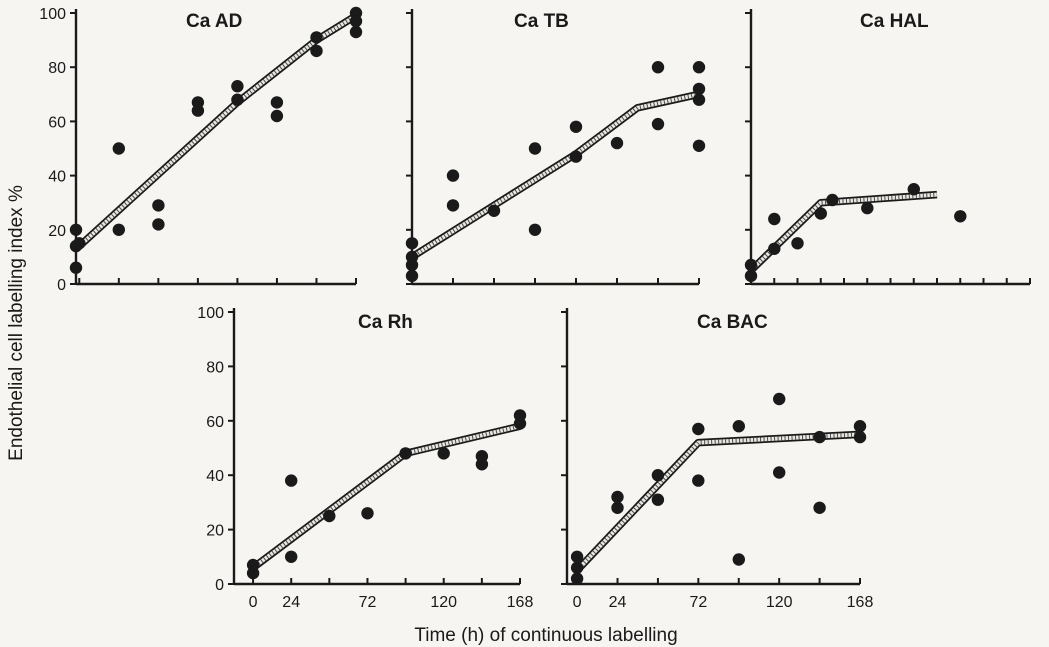 The image size is (1049, 647). I want to click on panel-title: Ca Rh, so click(385, 322).